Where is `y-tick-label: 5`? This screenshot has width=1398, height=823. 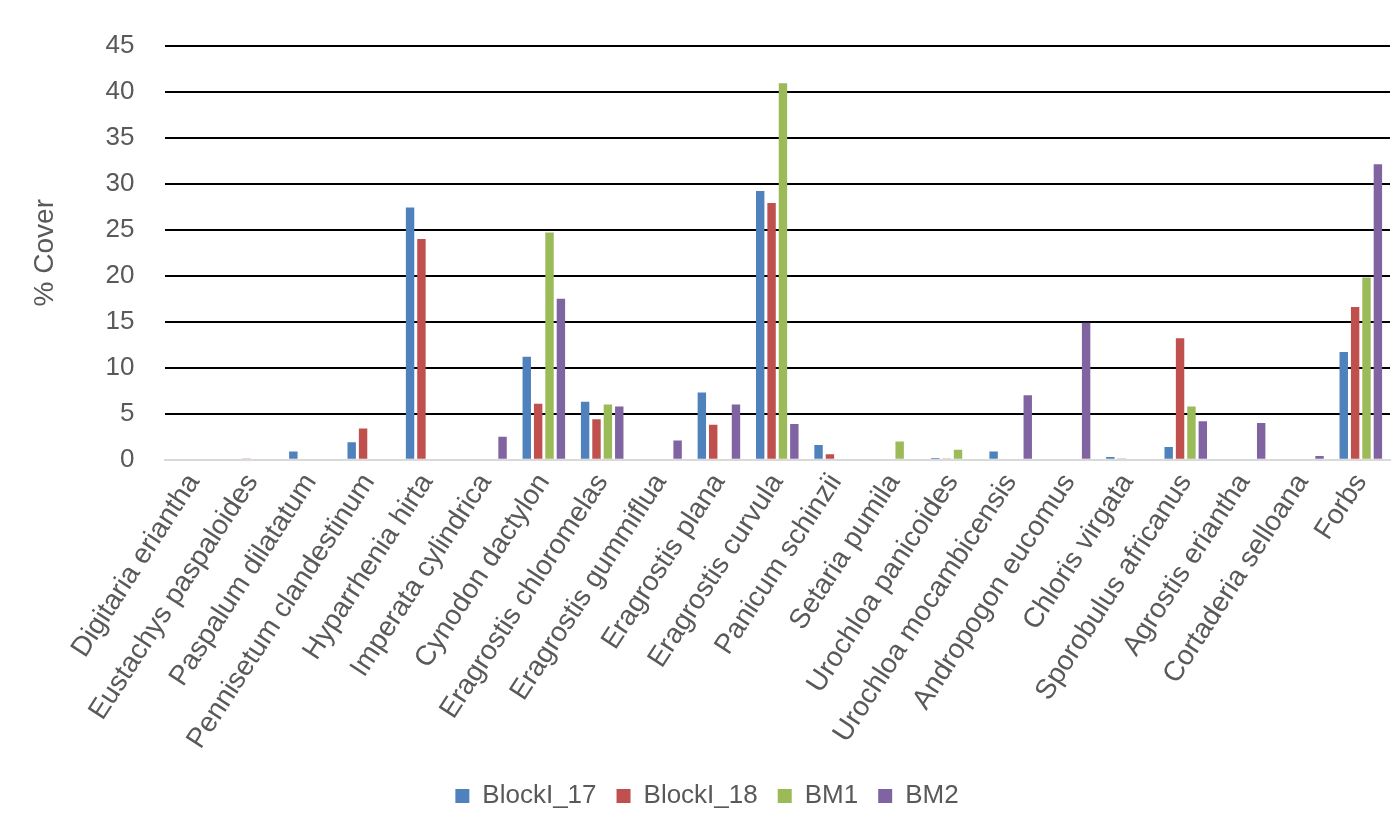 y-tick-label: 5 is located at coordinates (127, 411).